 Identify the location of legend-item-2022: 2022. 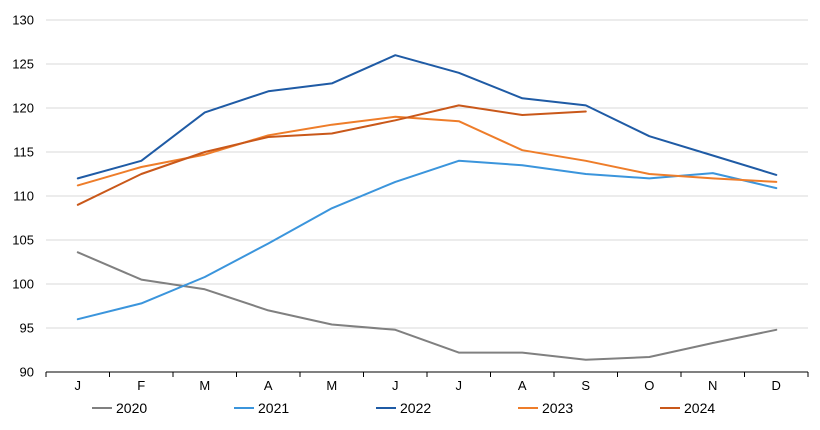
(403, 408).